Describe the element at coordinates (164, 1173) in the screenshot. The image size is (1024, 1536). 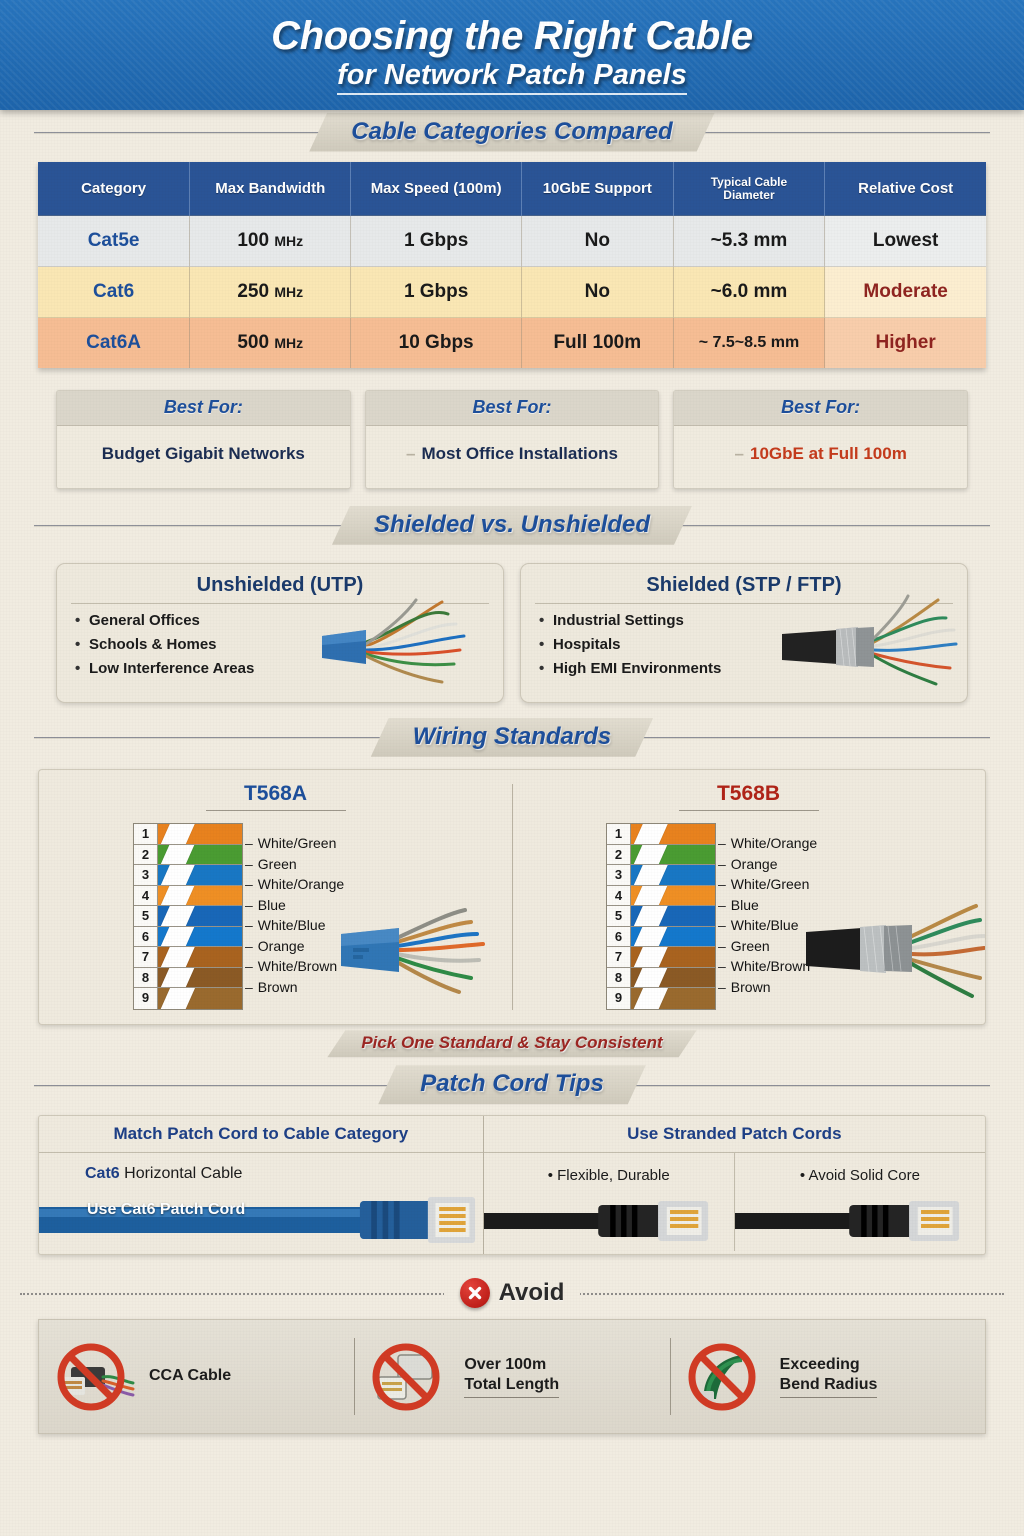
I see `cat6-horizontal-label: Cat6 Horizontal Cable` at that location.